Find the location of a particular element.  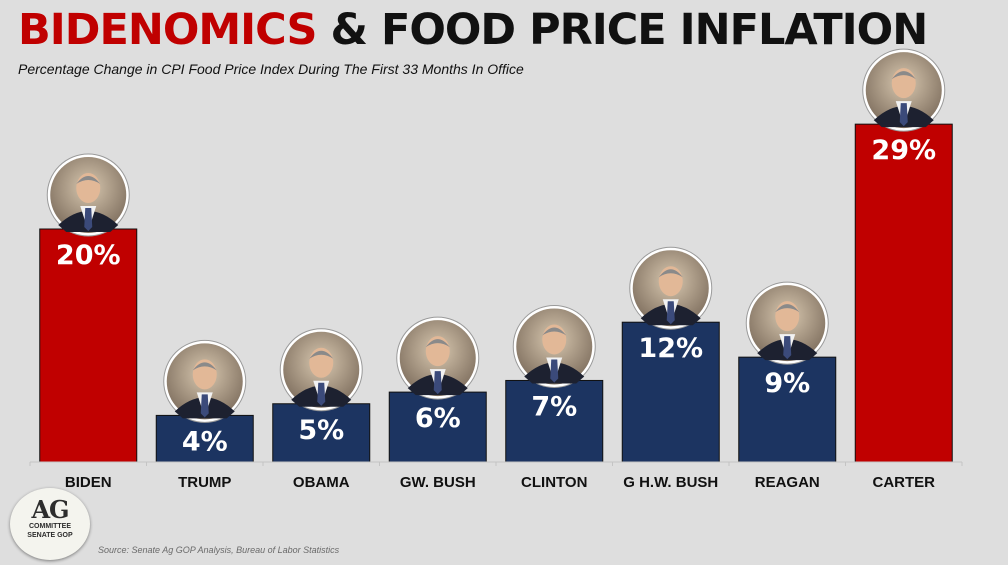

category-label-reagan: REAGAN is located at coordinates (787, 482).